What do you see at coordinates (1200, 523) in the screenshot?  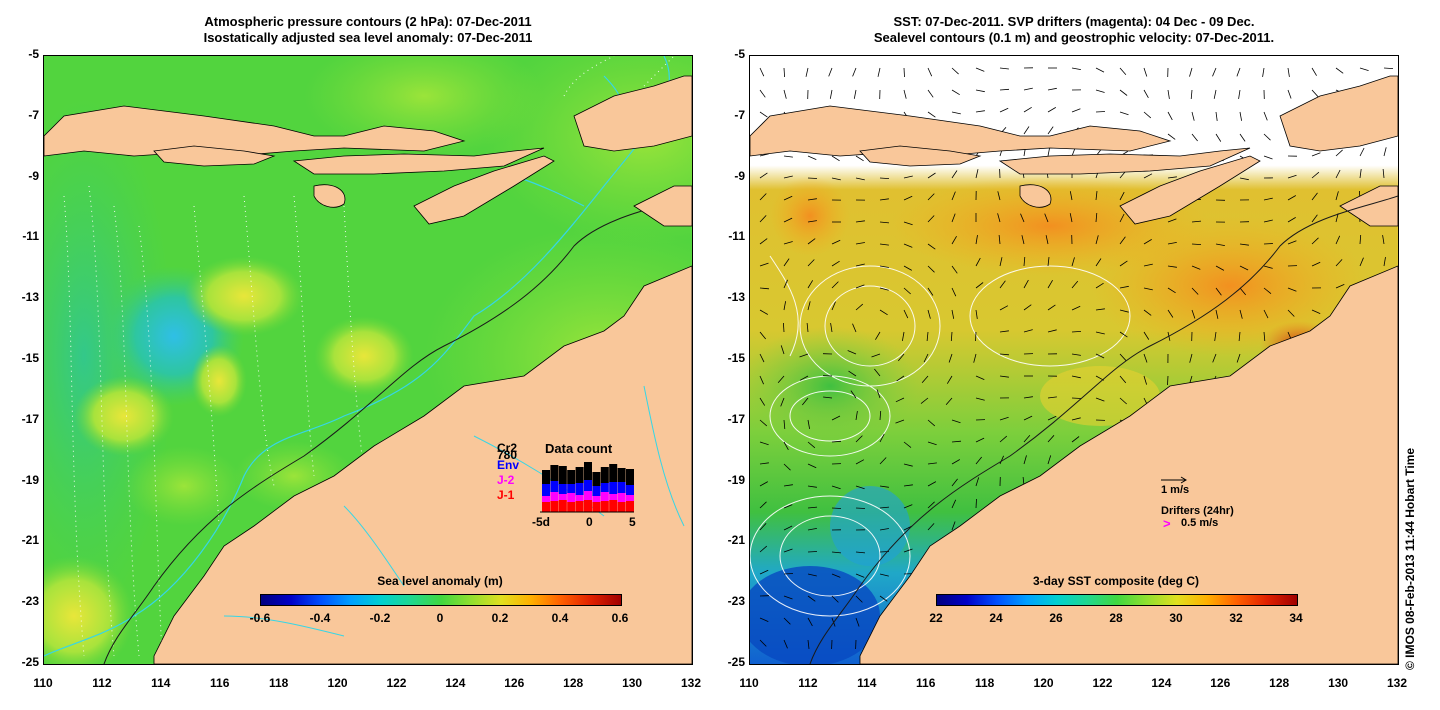 I see `drifters-scale-label: 0.5 m/s` at bounding box center [1200, 523].